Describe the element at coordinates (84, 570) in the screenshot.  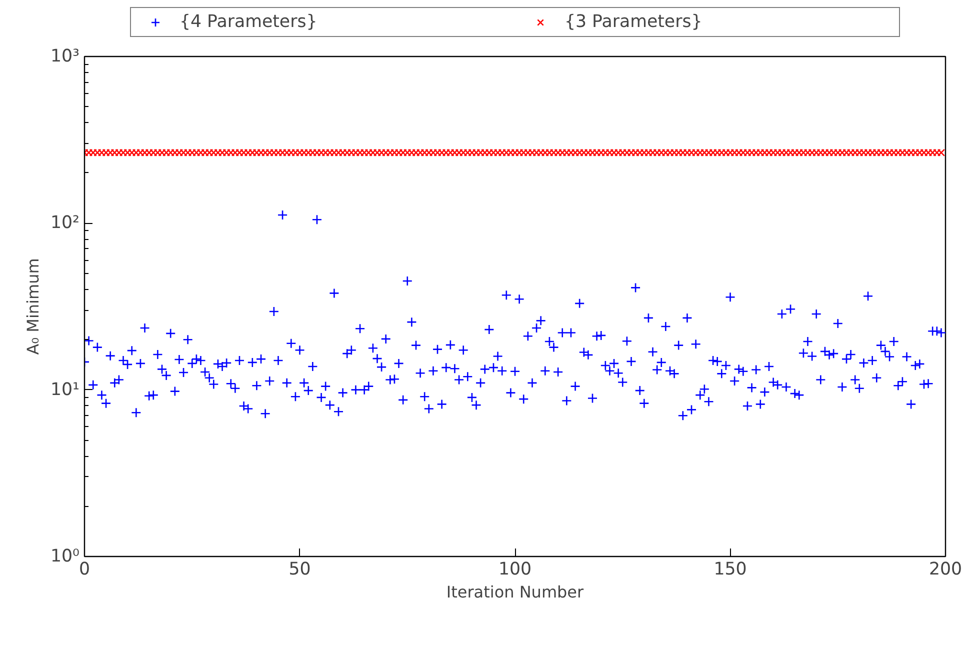
I see `x-tick-label: 0` at that location.